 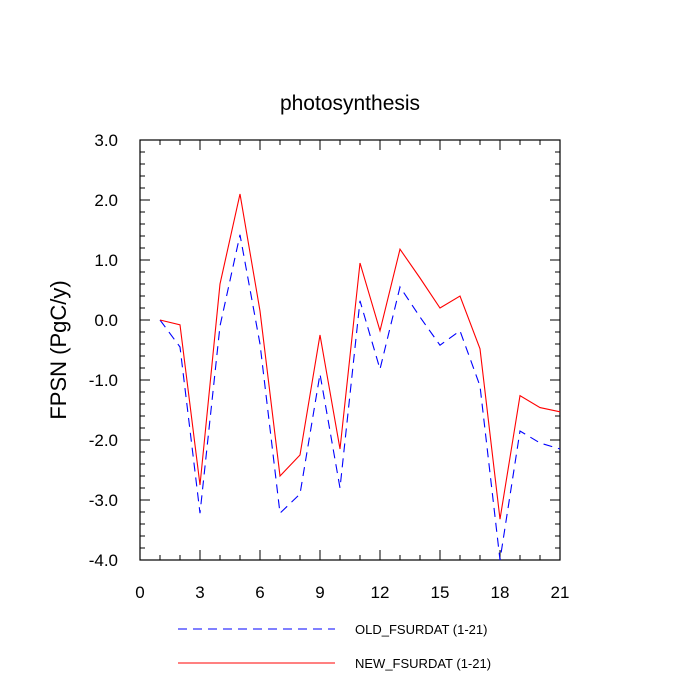 I want to click on x-tick-label: 6, so click(x=259, y=592).